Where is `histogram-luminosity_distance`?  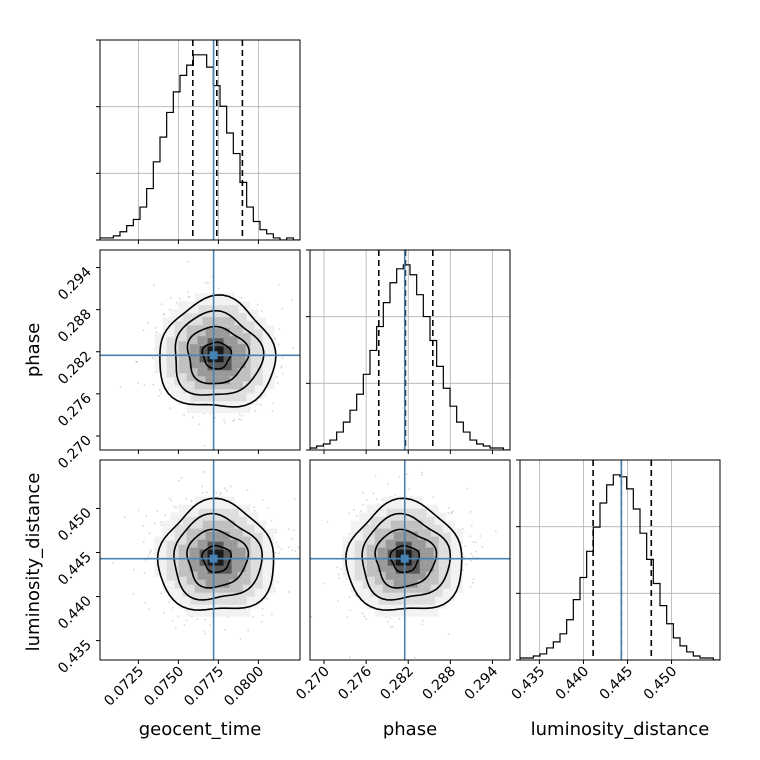
histogram-luminosity_distance is located at coordinates (620, 567).